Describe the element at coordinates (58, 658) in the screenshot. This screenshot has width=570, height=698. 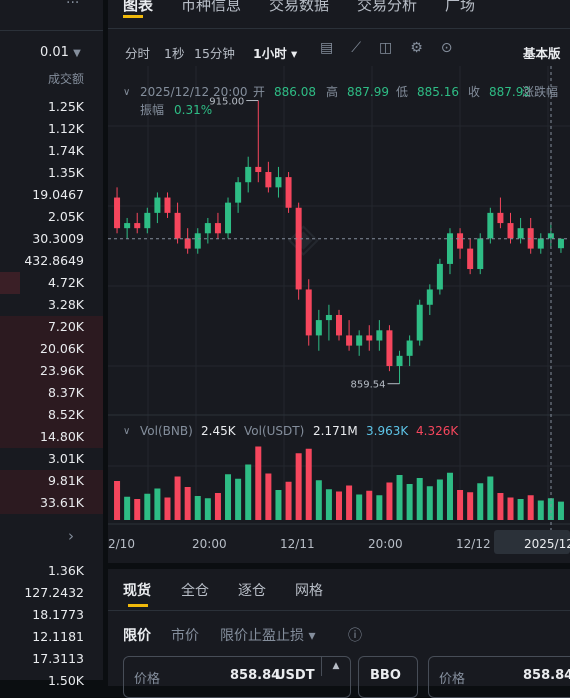
I see `order-book-value: 17.3113` at that location.